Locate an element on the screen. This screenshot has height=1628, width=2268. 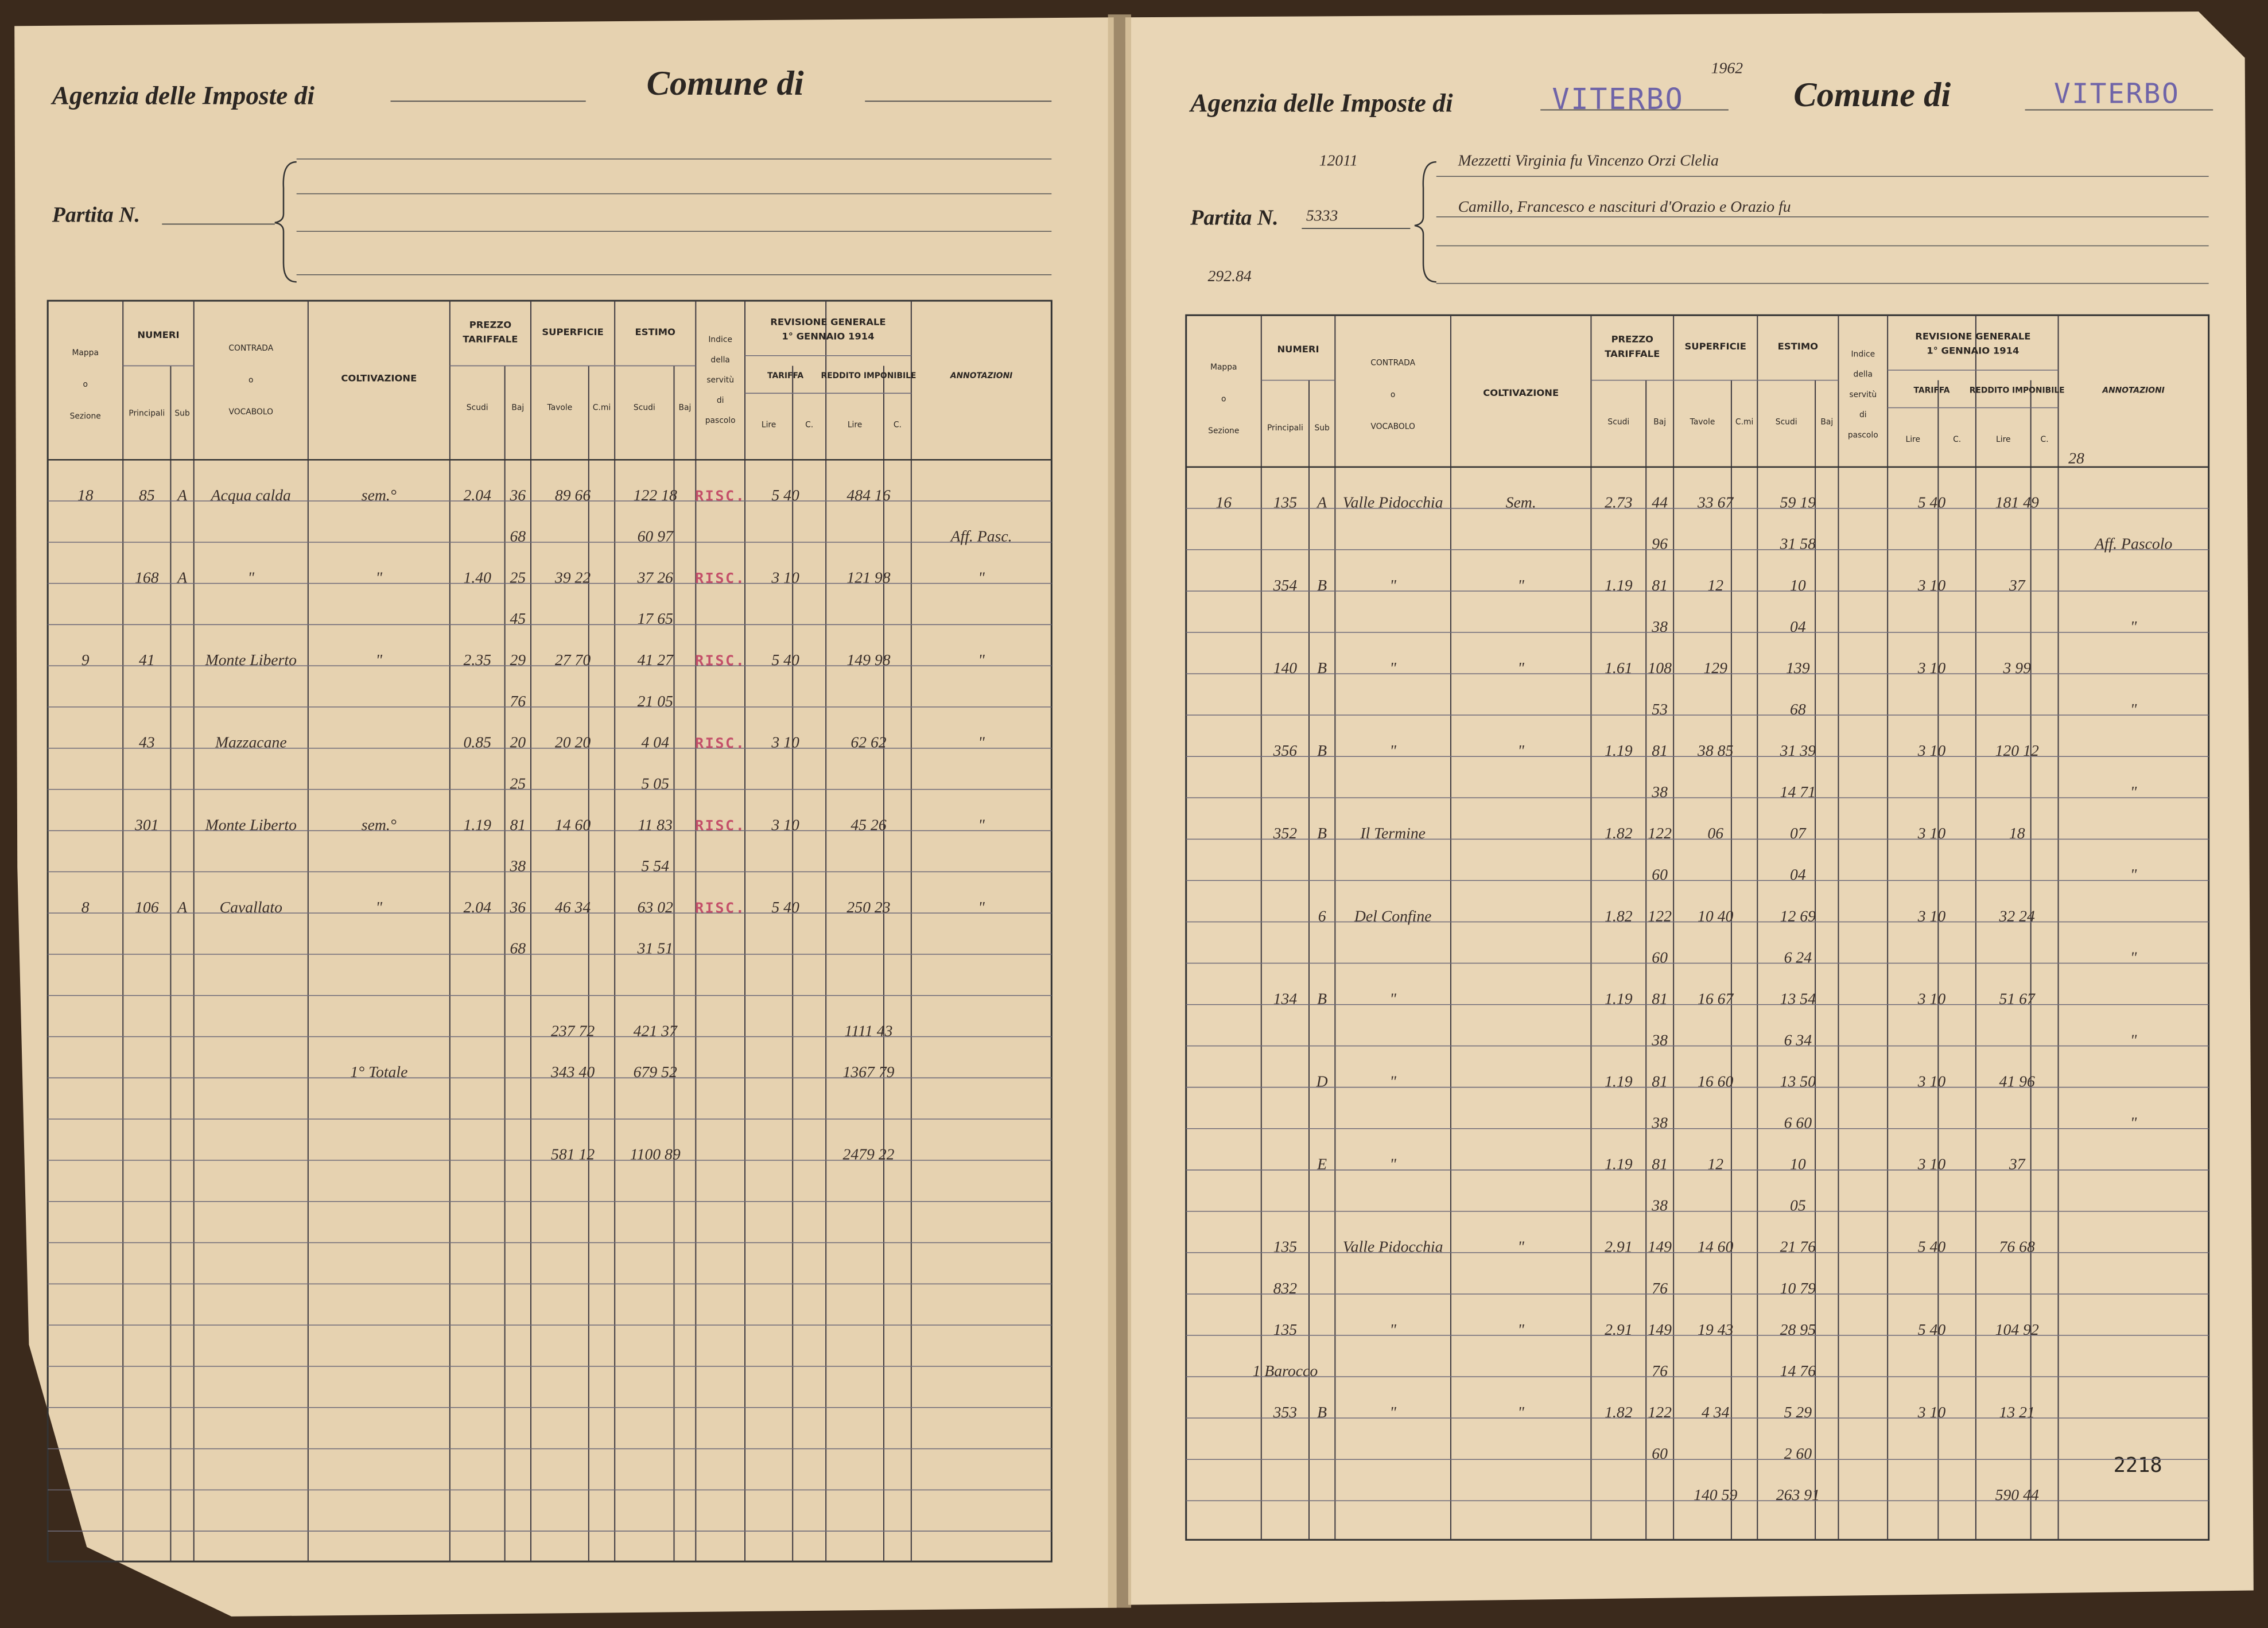
entry: 16 67 is located at coordinates (1716, 998).